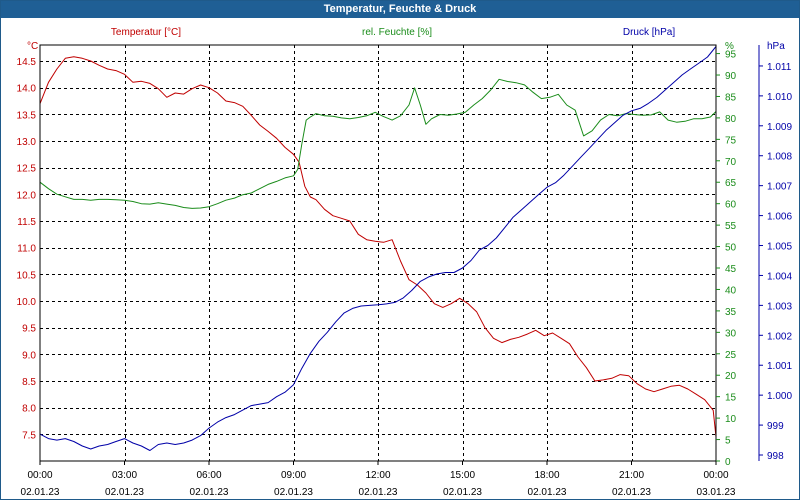 This screenshot has height=500, width=800. What do you see at coordinates (779, 97) in the screenshot?
I see `pressure-tick-label: 1.010` at bounding box center [779, 97].